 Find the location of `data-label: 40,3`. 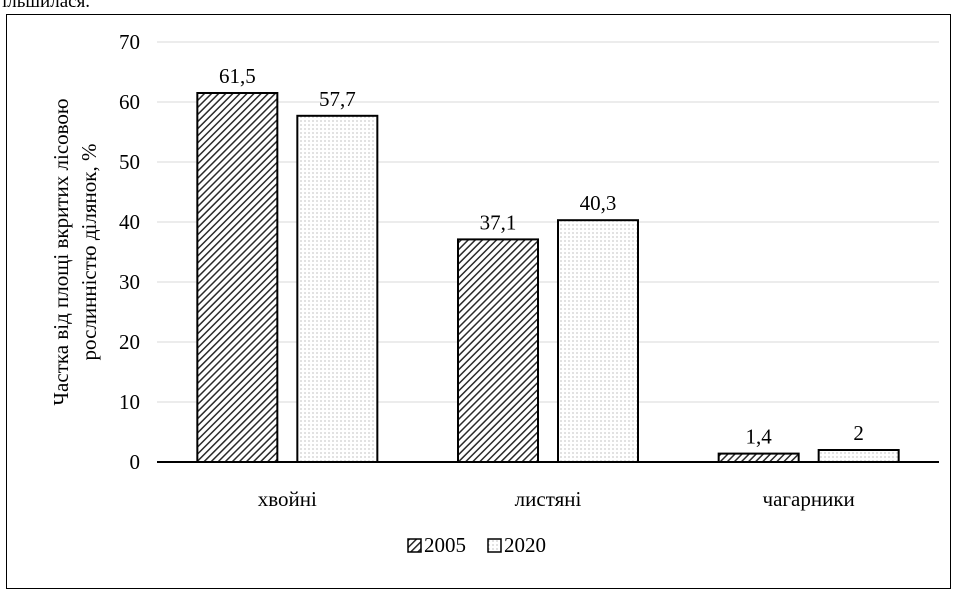

data-label: 40,3 is located at coordinates (598, 203).